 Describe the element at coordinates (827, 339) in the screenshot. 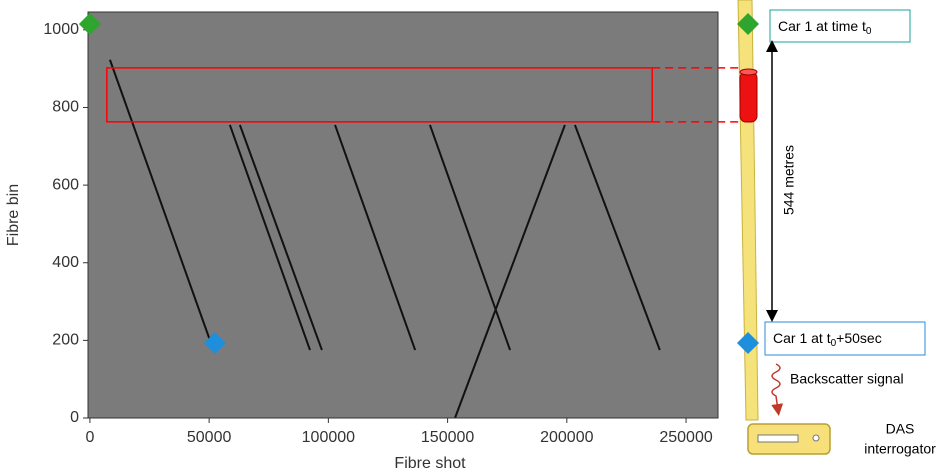

I see `end-label: Car 1 at t0+50sec` at that location.